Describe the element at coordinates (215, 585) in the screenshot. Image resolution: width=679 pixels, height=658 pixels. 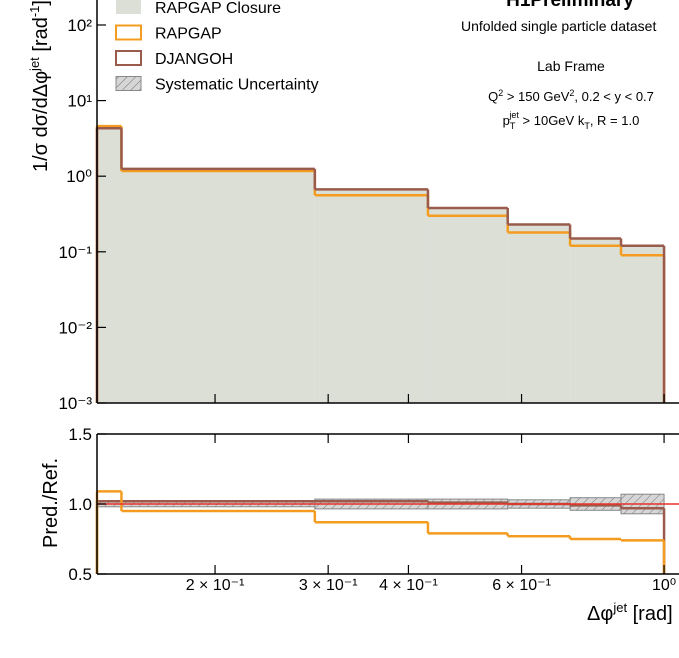
I see `x-tick-label: 2 × 10⁻¹` at that location.